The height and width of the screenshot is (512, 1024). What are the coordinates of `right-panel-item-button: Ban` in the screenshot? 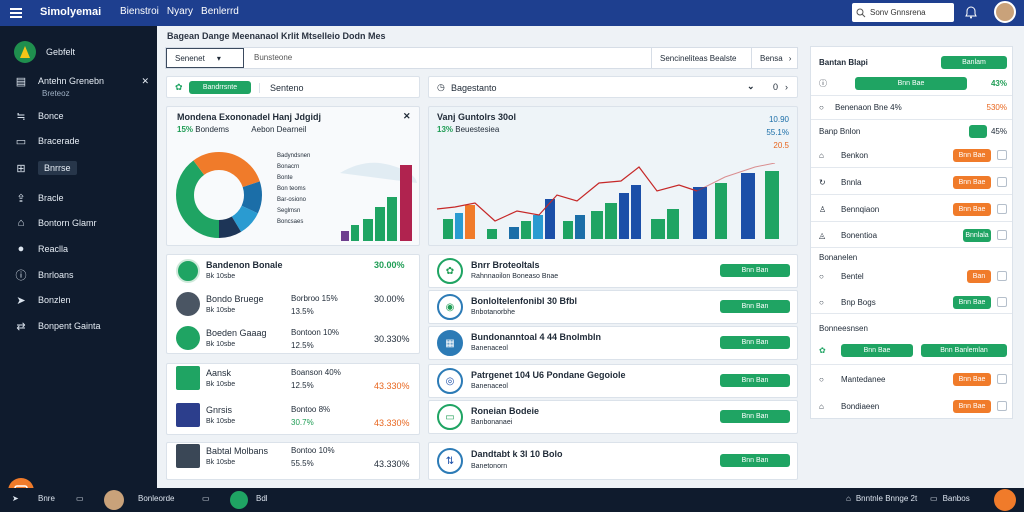 It's located at (979, 276).